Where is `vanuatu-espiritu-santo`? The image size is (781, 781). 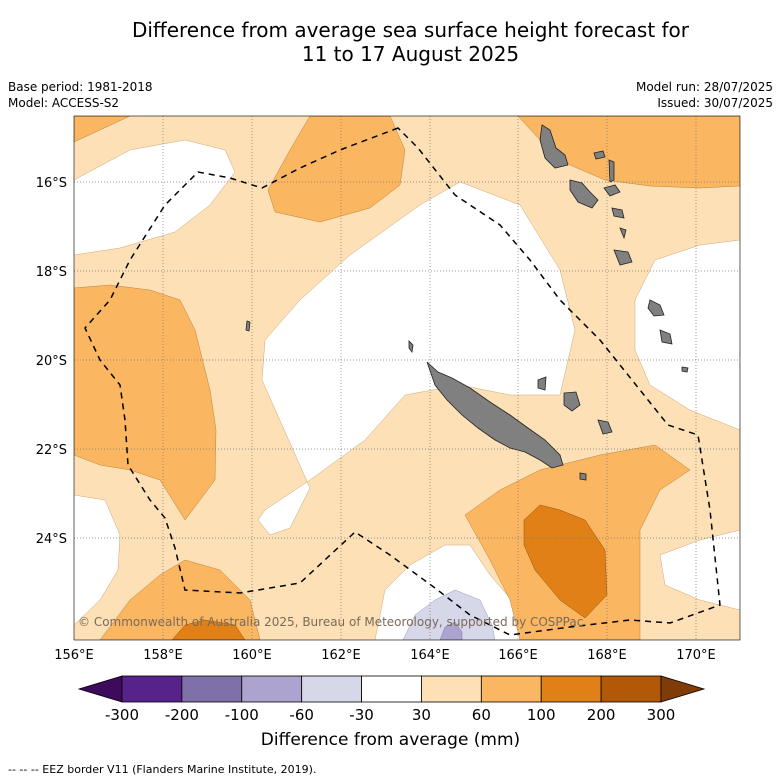 vanuatu-espiritu-santo is located at coordinates (554, 146).